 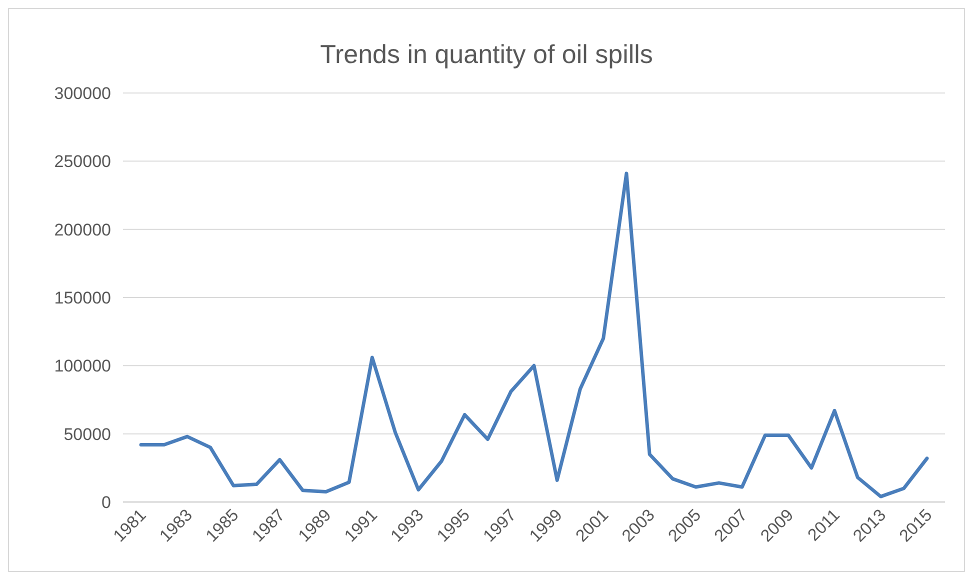 I want to click on y-tick-label: 50000, so click(x=87, y=434).